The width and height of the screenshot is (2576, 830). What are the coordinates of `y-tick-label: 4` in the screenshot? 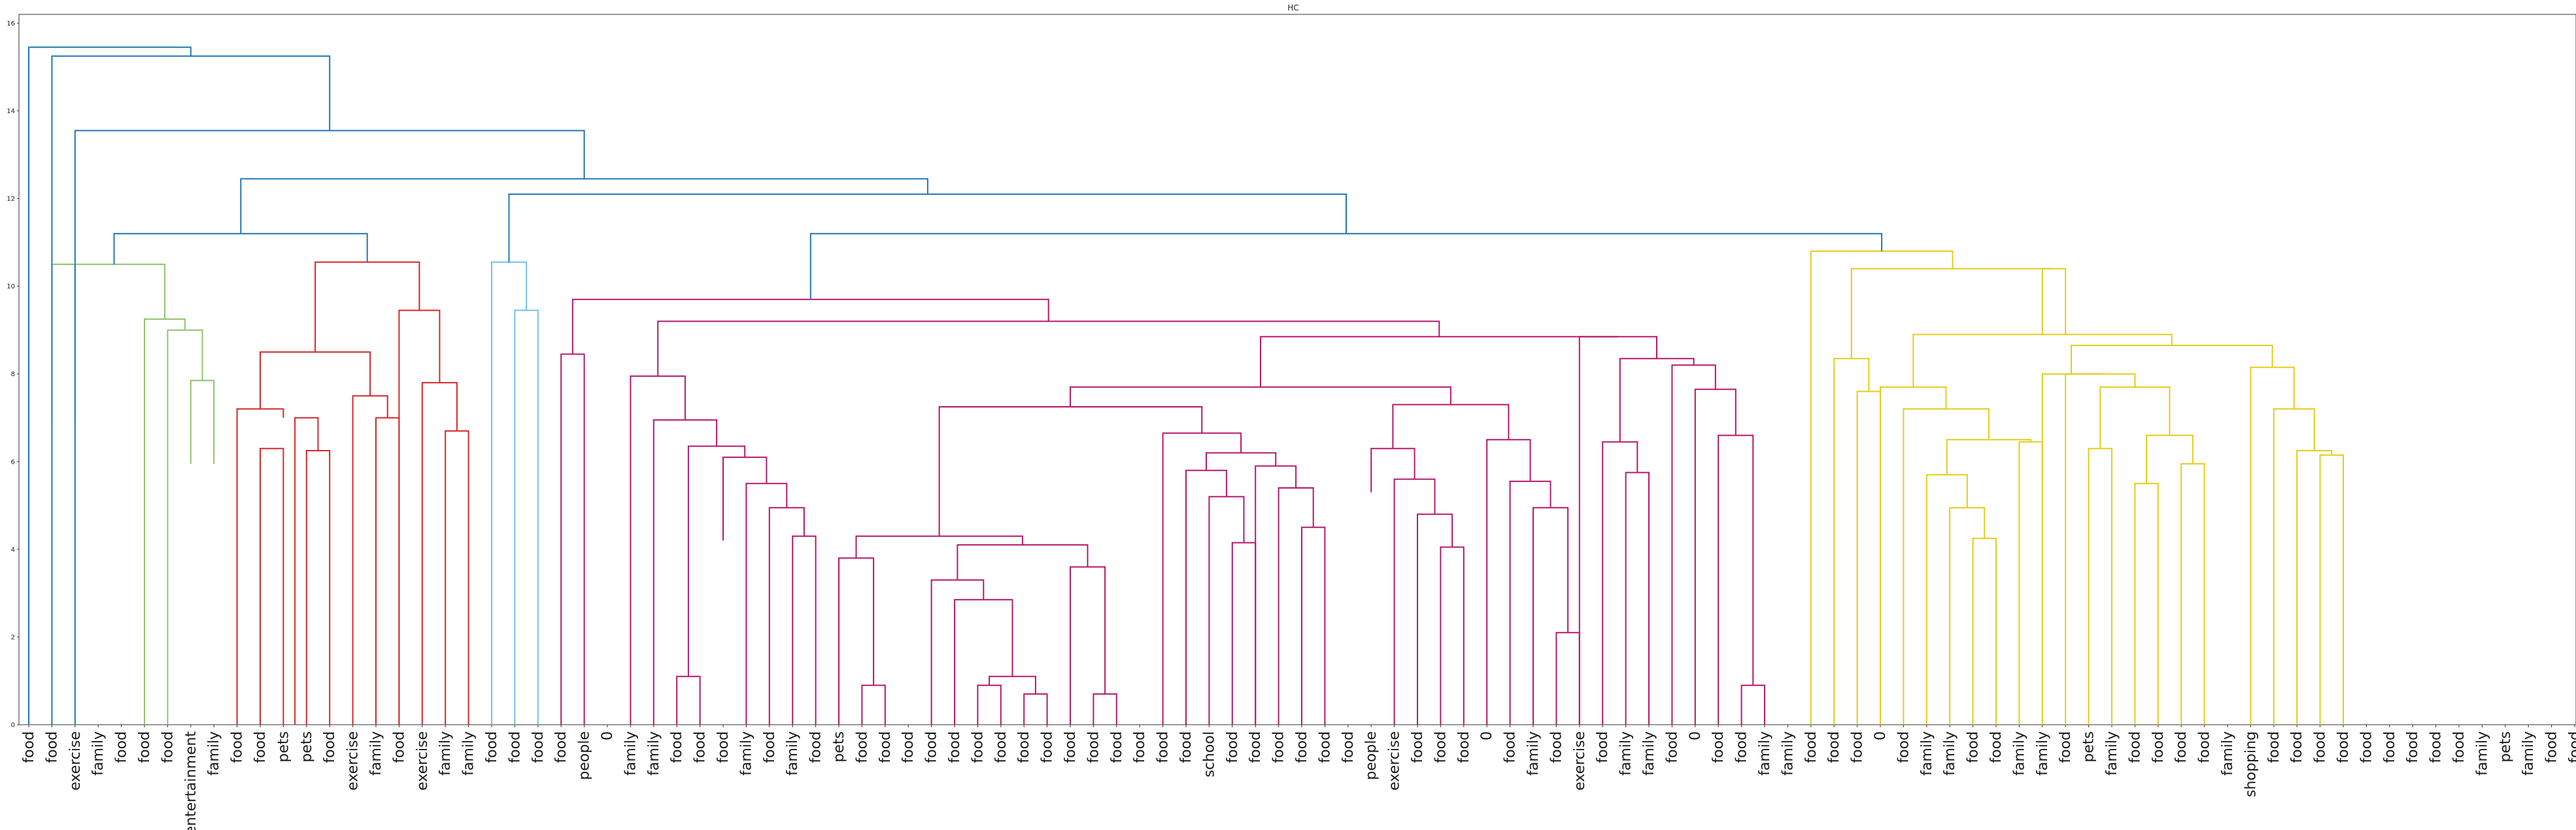 It's located at (13, 549).